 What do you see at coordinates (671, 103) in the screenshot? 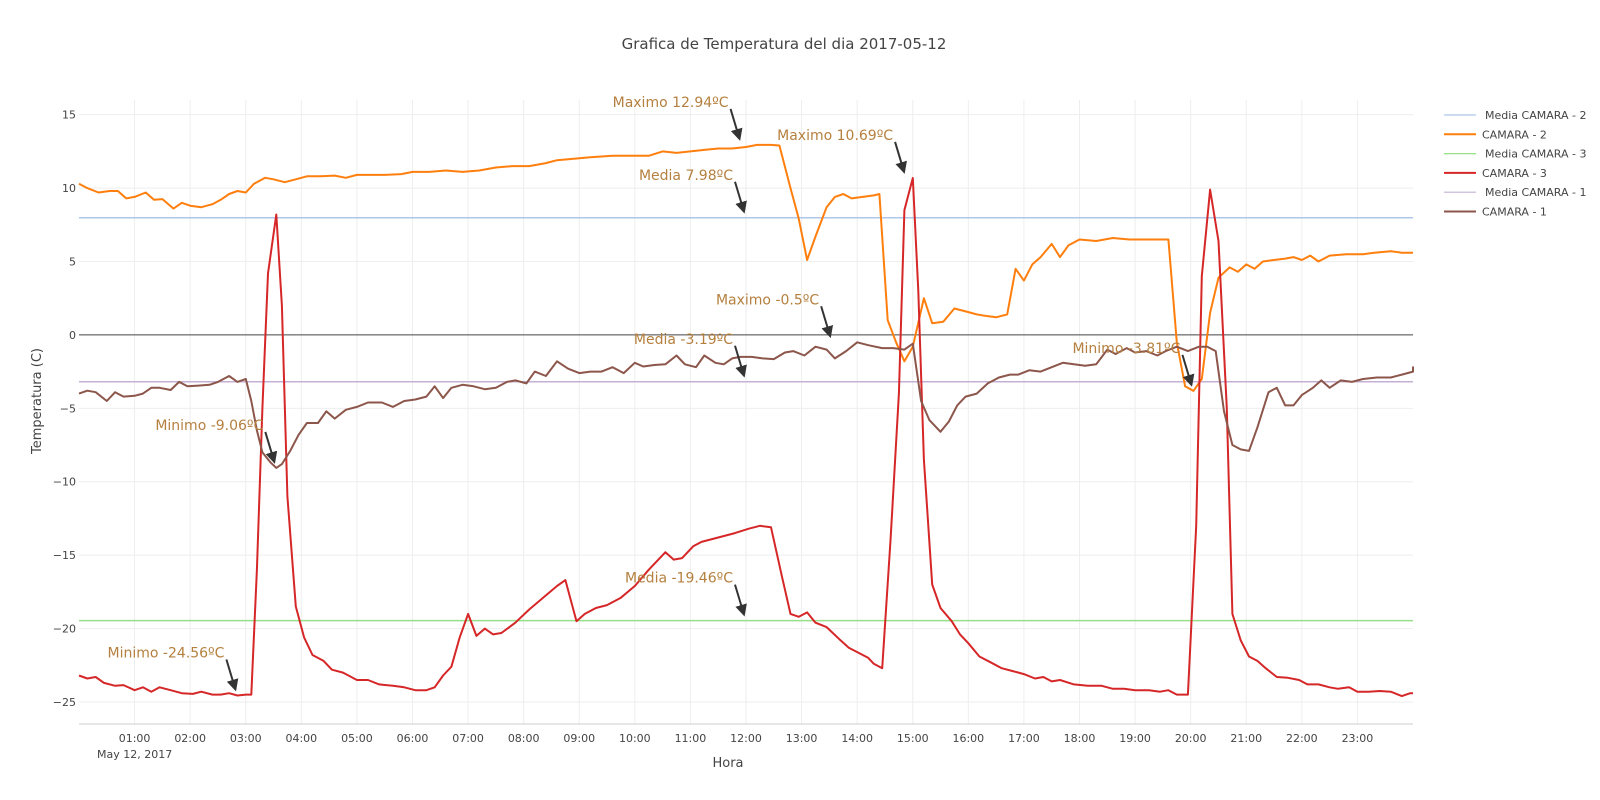
I see `annotation-label: Maximo 12.94ºC` at bounding box center [671, 103].